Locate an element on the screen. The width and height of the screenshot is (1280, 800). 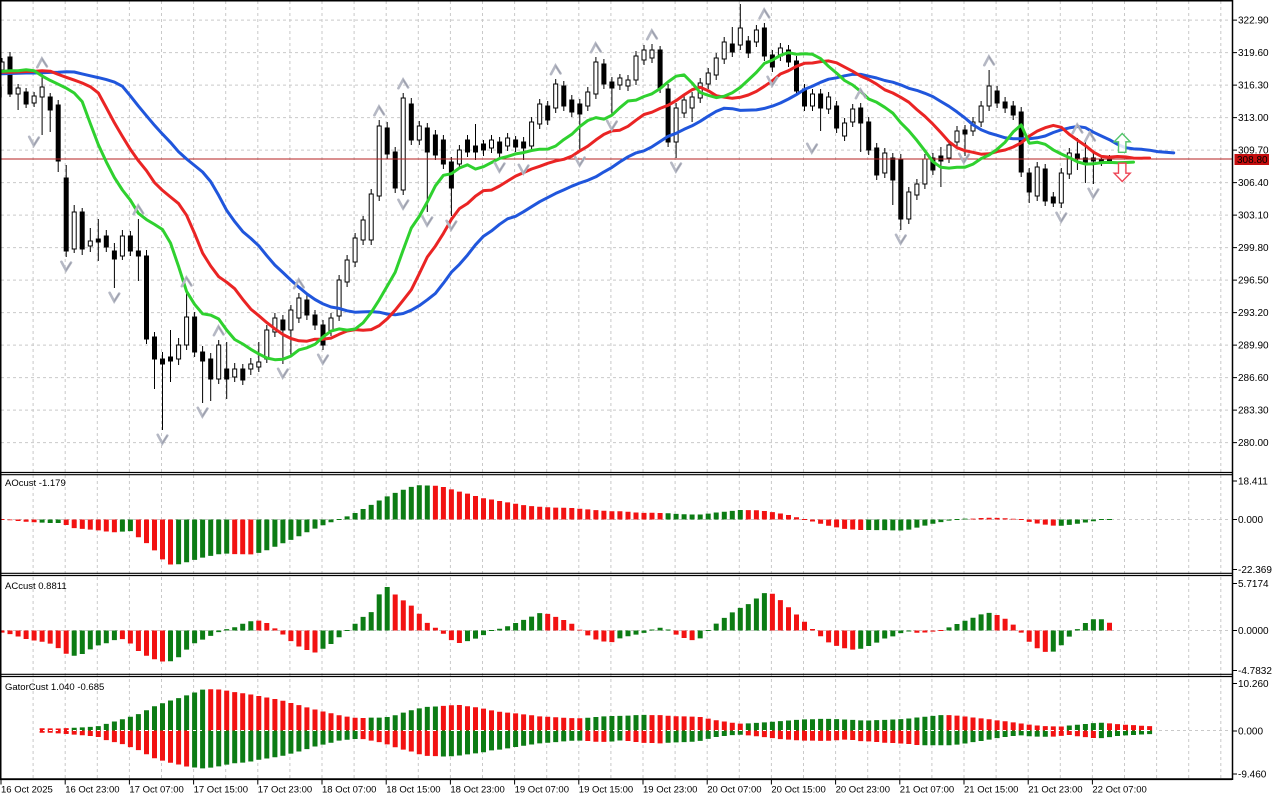
svg-text: 319.60 is located at coordinates (1253, 53).